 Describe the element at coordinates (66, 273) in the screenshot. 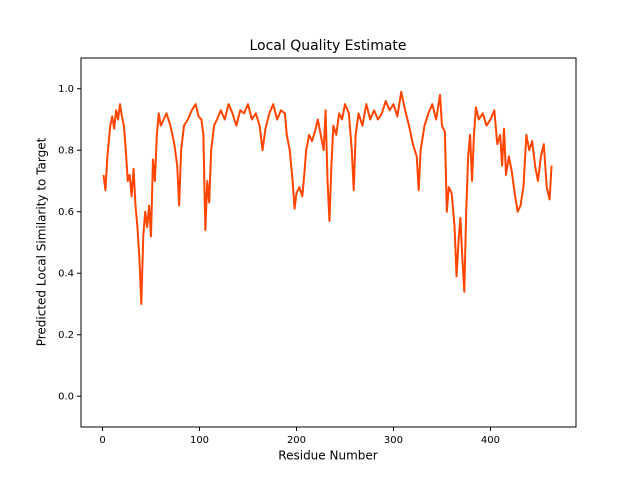

I see `y-tick-label: 0.4` at that location.